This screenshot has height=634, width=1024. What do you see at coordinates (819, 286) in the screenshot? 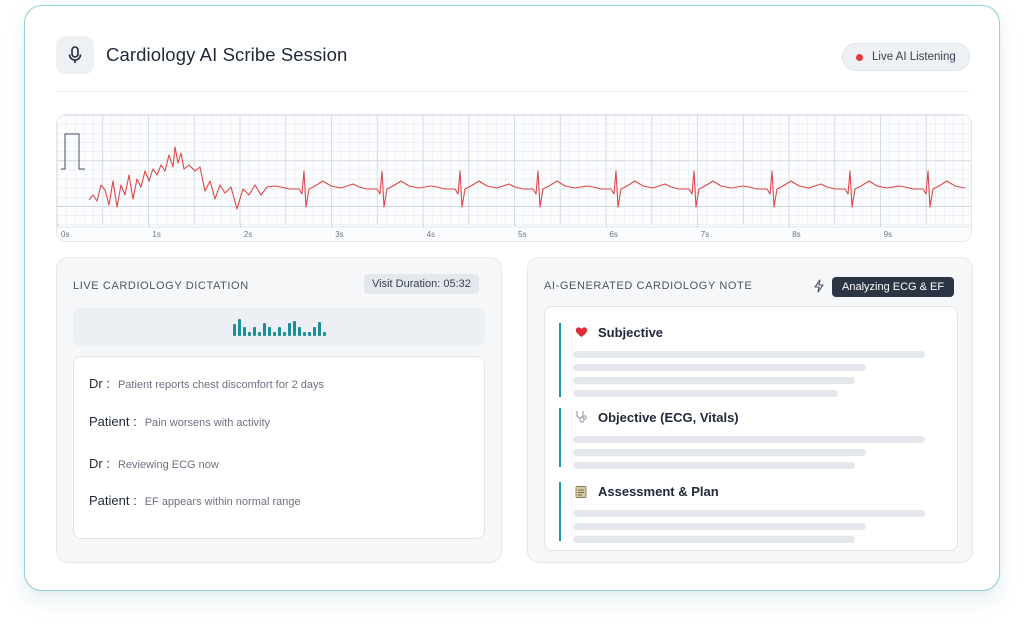
I see `lightning-icon` at bounding box center [819, 286].